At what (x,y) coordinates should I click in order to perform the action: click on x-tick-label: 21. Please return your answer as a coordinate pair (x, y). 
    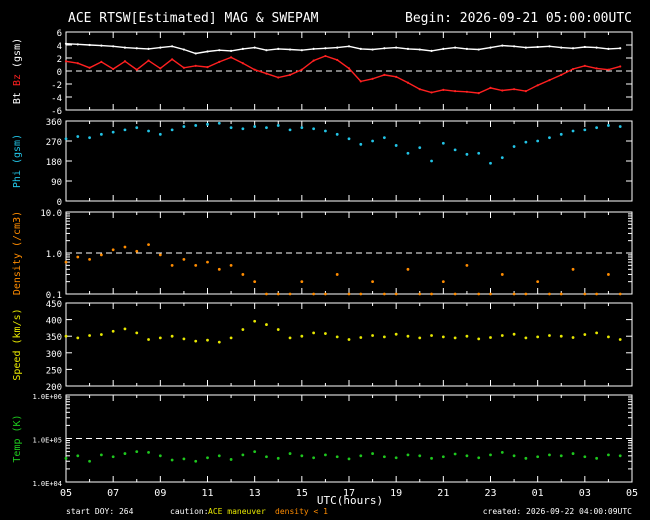
    Looking at the image, I should click on (443, 493).